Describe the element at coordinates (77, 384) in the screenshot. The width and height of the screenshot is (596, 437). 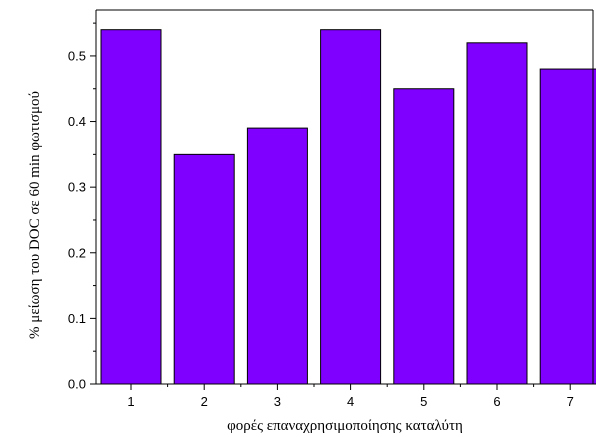
I see `y-tick-label: 0.0` at that location.